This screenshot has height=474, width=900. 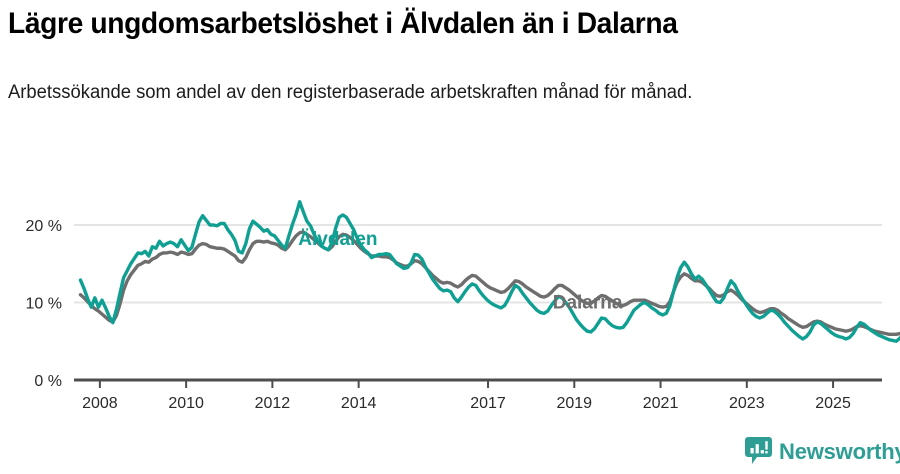 I want to click on x-axis-tick-label: 2017, so click(x=488, y=403).